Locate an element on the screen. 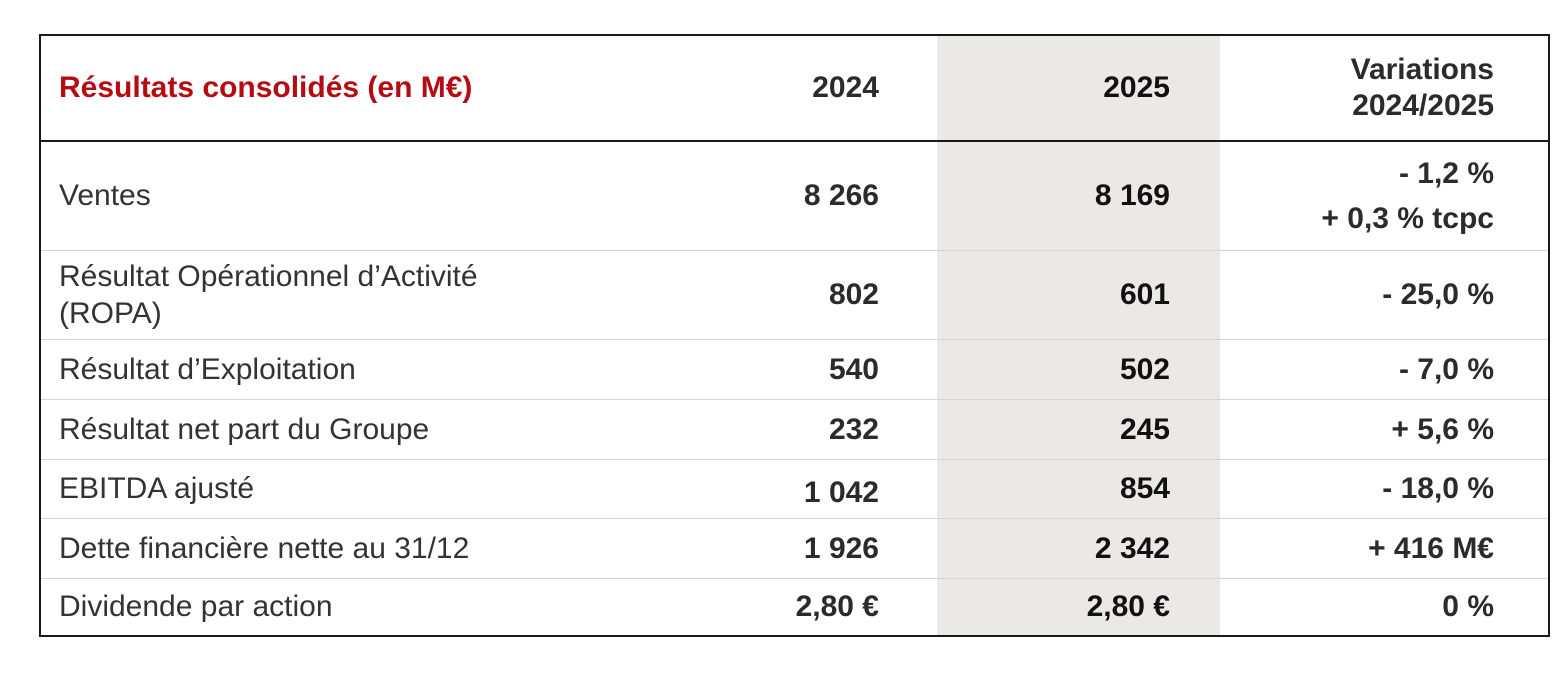 Image resolution: width=1568 pixels, height=675 pixels. row-value-2024: 8 266 is located at coordinates (841, 195).